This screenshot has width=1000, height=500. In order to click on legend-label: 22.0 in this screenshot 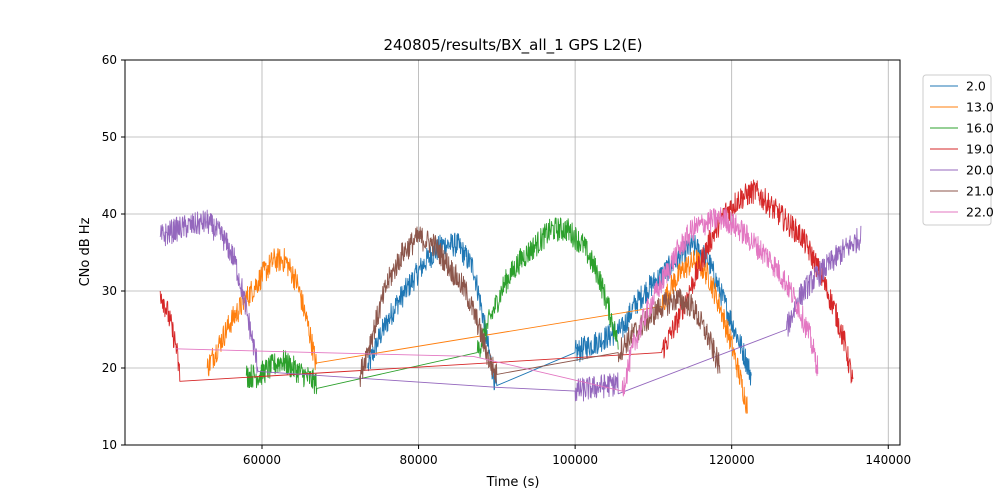, I will do `click(980, 212)`.